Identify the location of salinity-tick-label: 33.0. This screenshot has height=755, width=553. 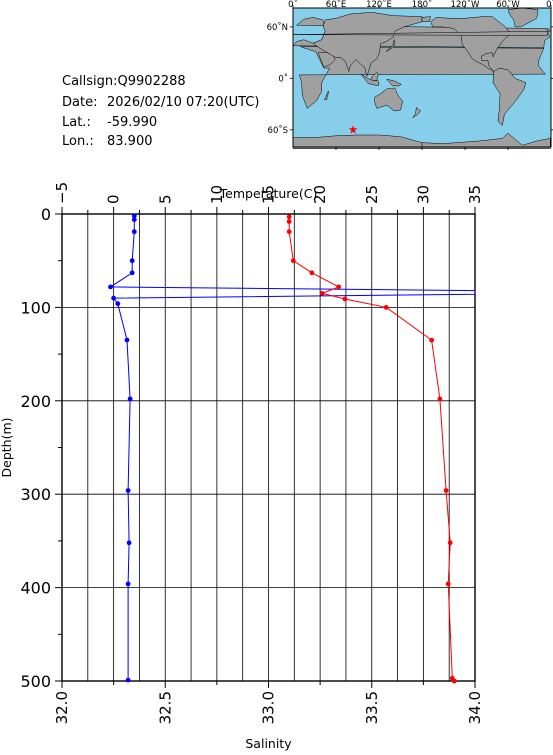
(269, 707).